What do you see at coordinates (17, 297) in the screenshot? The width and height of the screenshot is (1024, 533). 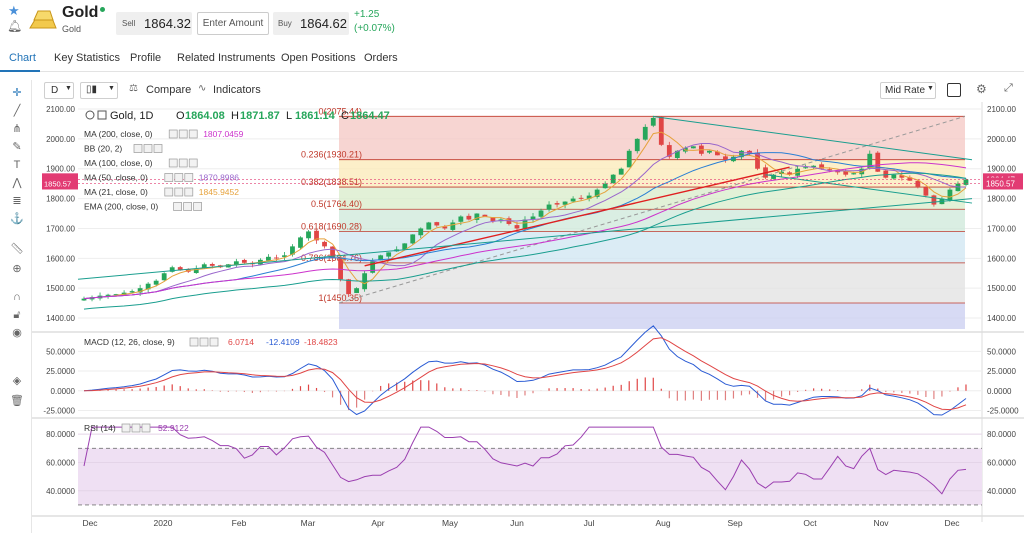 I see `magnet-icon: ∩` at bounding box center [17, 297].